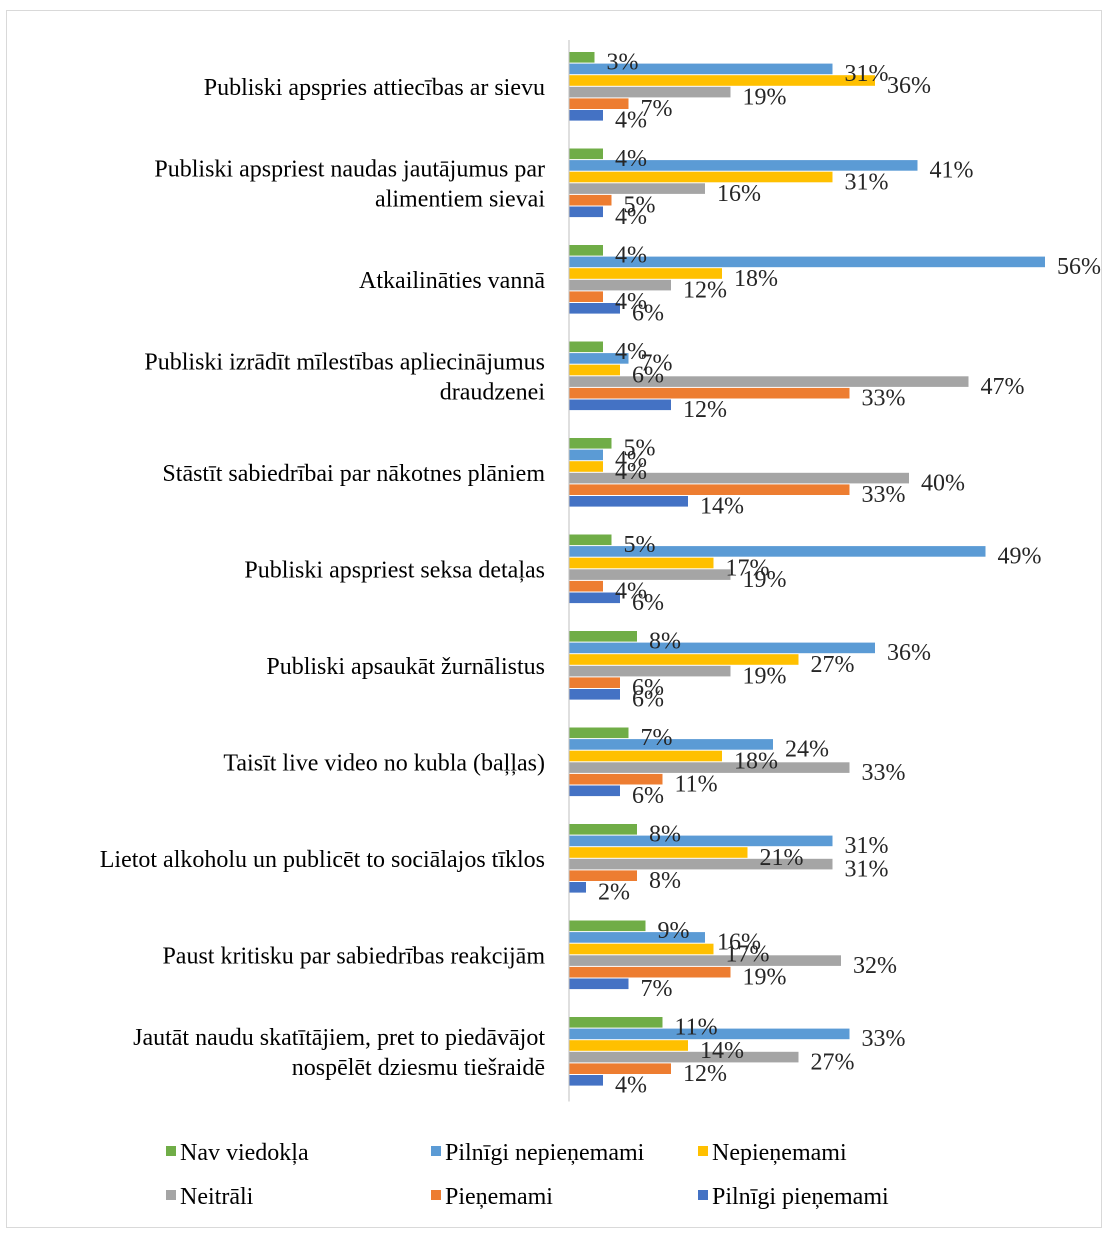 The image size is (1106, 1233). What do you see at coordinates (782, 858) in the screenshot?
I see `data-label: 21%` at bounding box center [782, 858].